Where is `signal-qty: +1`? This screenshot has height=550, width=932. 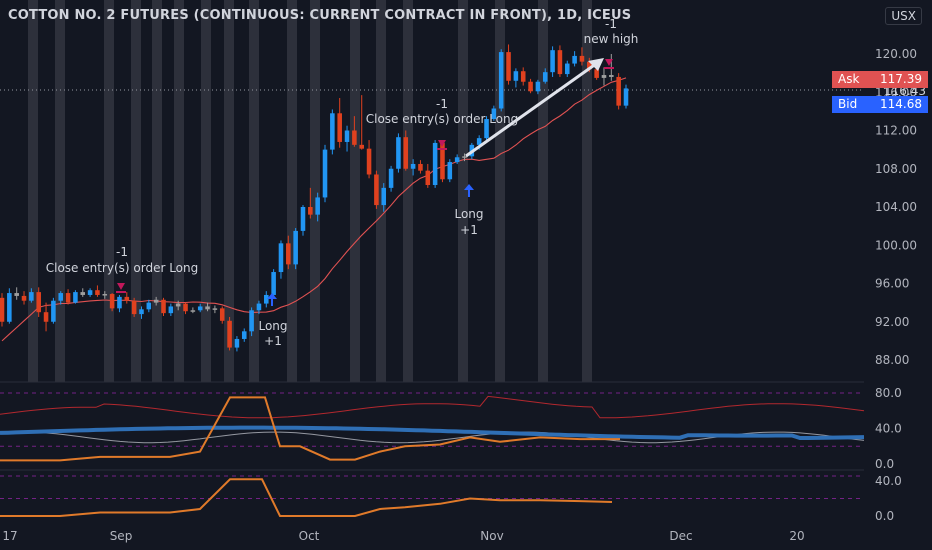
signal-qty: +1 is located at coordinates (469, 230).